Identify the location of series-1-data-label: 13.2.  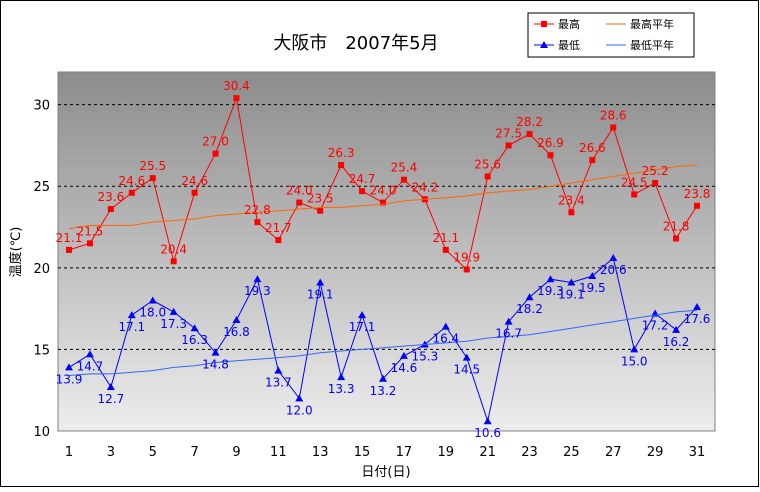
(383, 391).